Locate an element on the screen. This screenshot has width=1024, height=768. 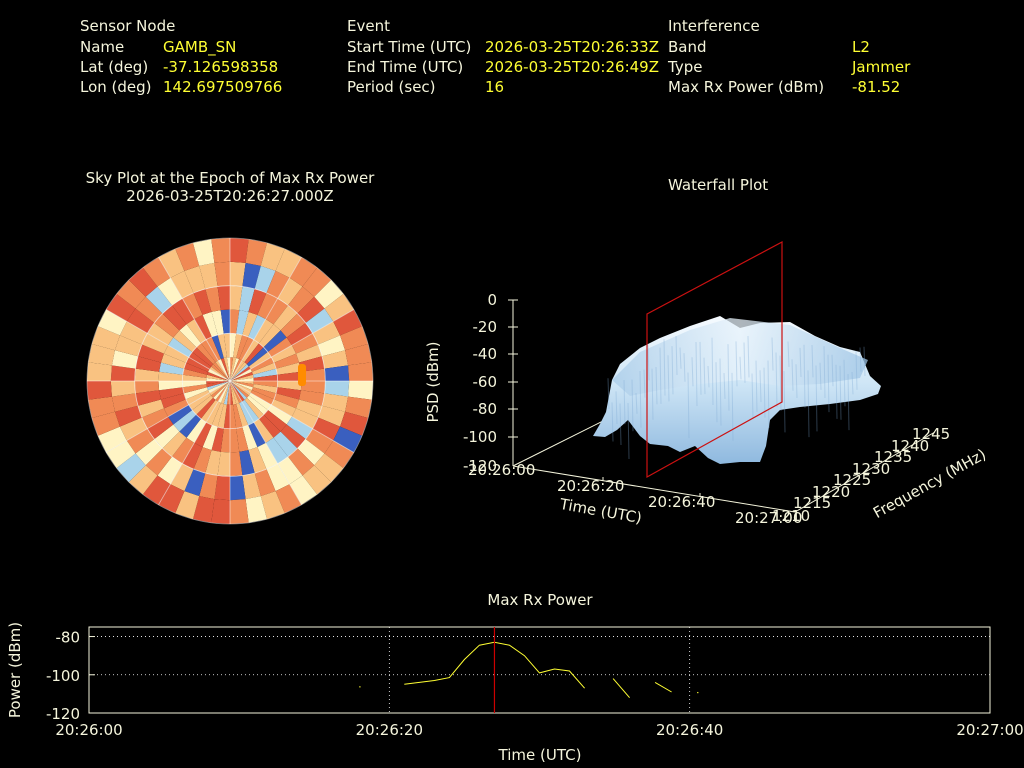
start-time-label: Start Time (UTC) is located at coordinates (409, 47).